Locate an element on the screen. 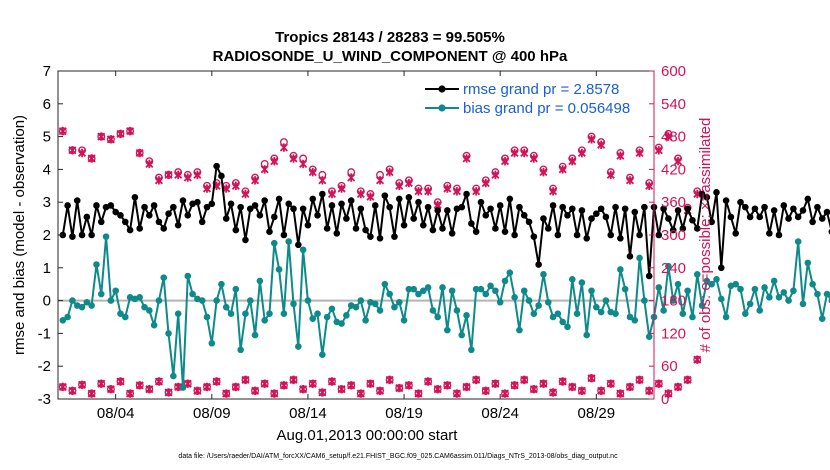 The image size is (830, 470). x-tick-label: 08/09 is located at coordinates (212, 413).